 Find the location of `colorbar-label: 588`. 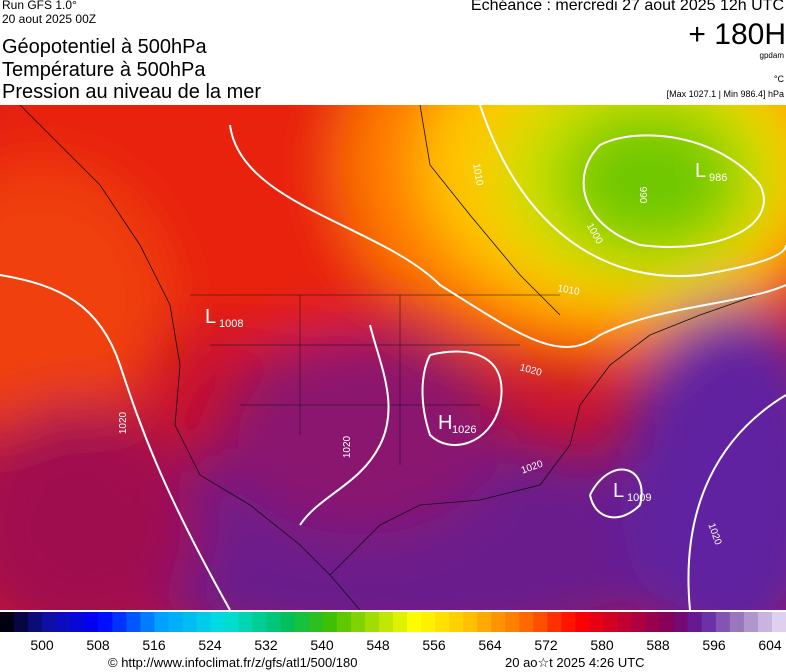

colorbar-label: 588 is located at coordinates (658, 645).